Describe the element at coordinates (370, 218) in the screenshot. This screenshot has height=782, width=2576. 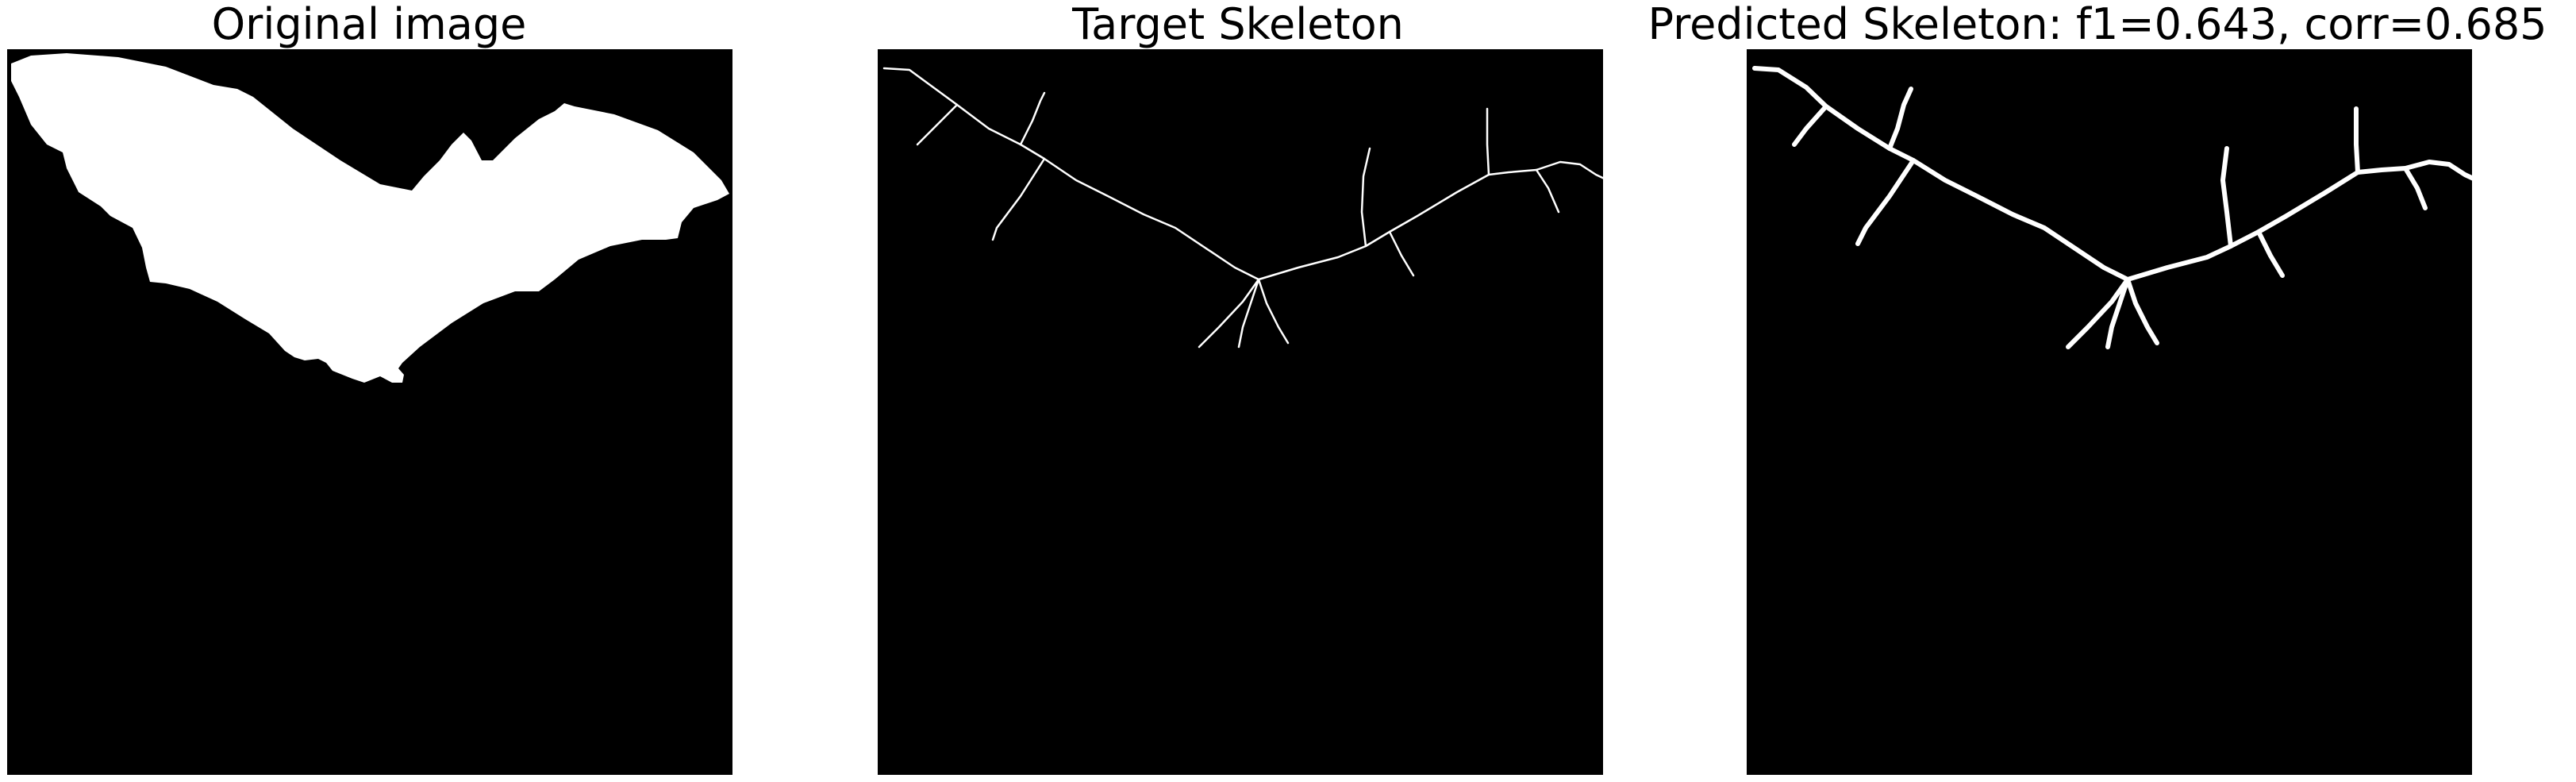
I see `bat-silhouette` at that location.